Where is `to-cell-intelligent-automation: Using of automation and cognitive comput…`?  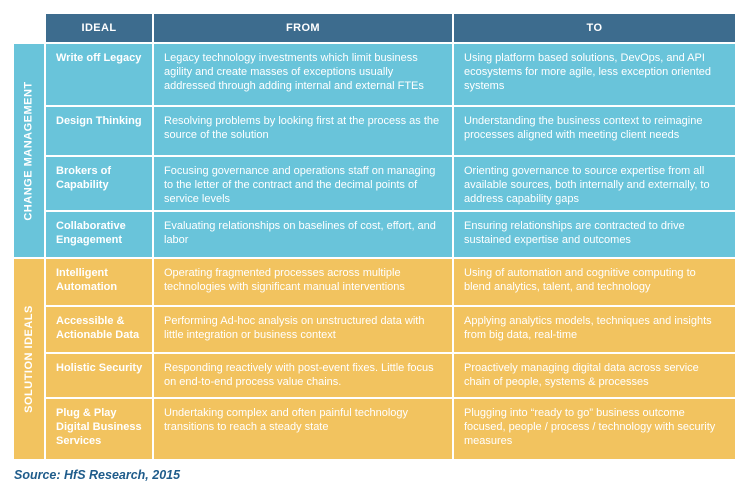 to-cell-intelligent-automation: Using of automation and cognitive comput… is located at coordinates (594, 282).